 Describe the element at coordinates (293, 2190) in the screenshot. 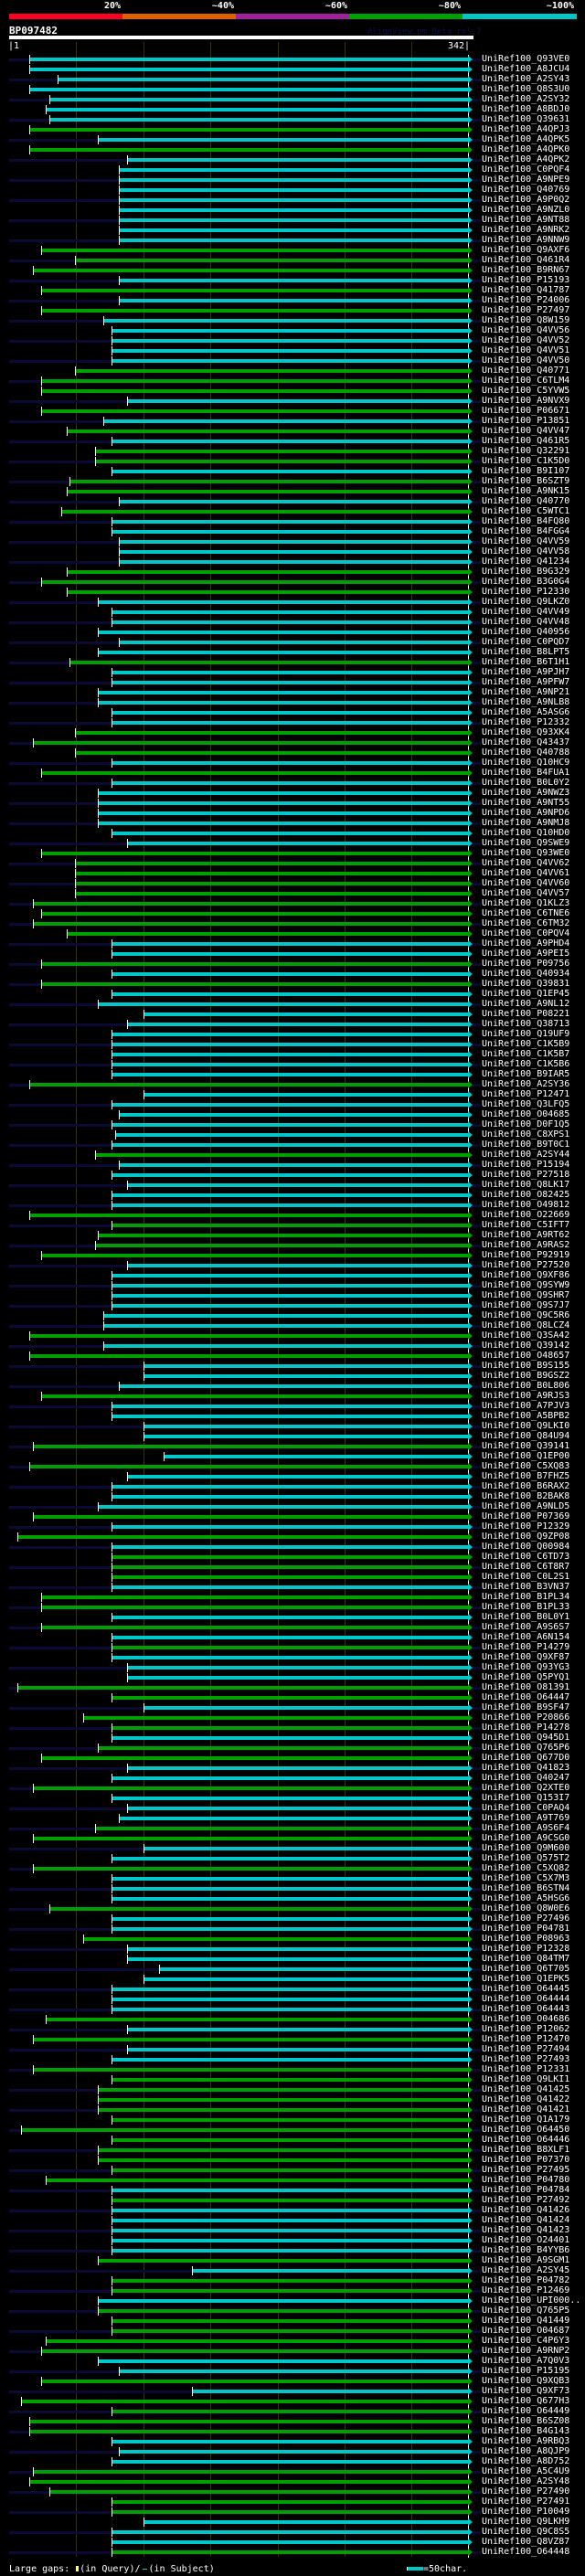

I see `alignment-row: UniRef100_P04784` at that location.